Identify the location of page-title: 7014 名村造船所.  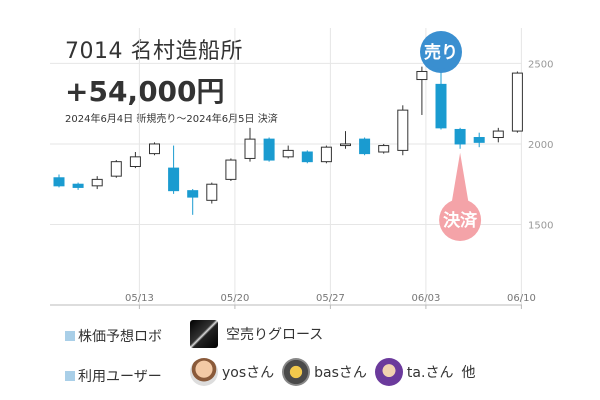
(154, 51).